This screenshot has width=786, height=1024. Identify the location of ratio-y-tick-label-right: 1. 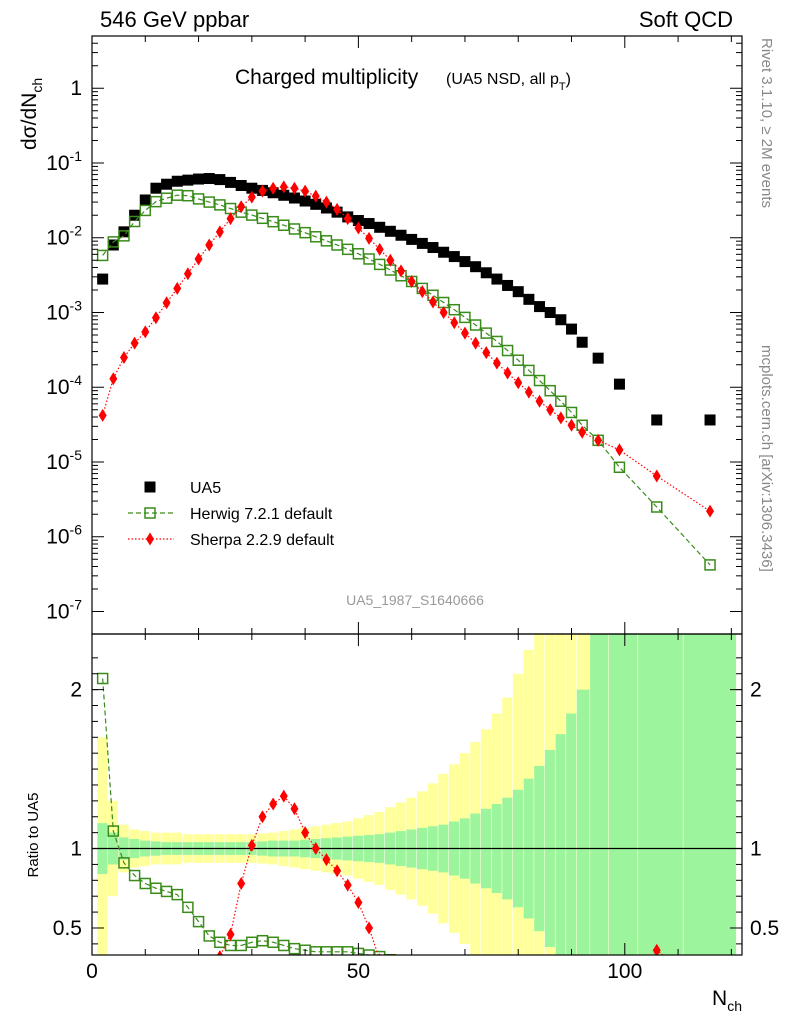
(756, 849).